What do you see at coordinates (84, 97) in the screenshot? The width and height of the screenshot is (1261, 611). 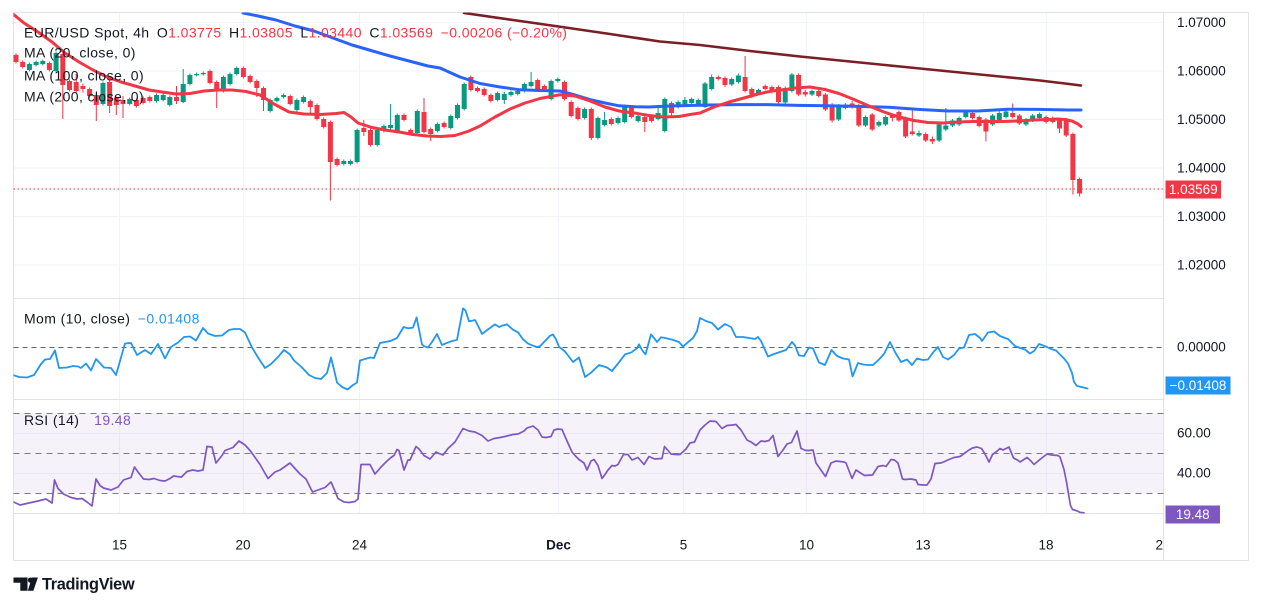 I see `svg-text: MA (200, close, 0)` at bounding box center [84, 97].